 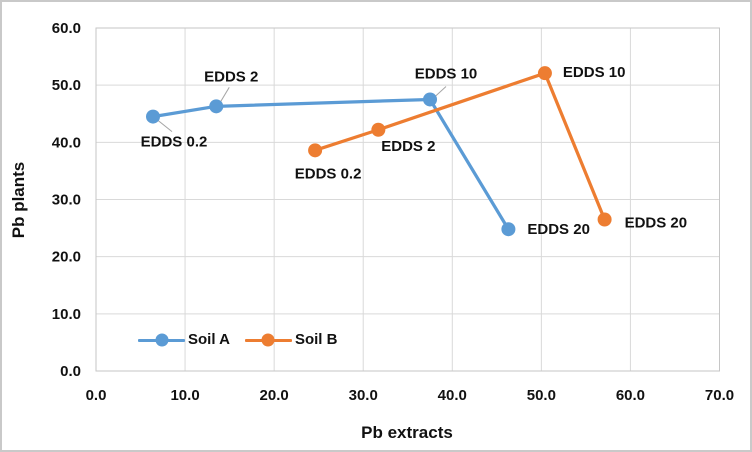 What do you see at coordinates (460, 146) in the screenshot?
I see `series-line-soil-b` at bounding box center [460, 146].